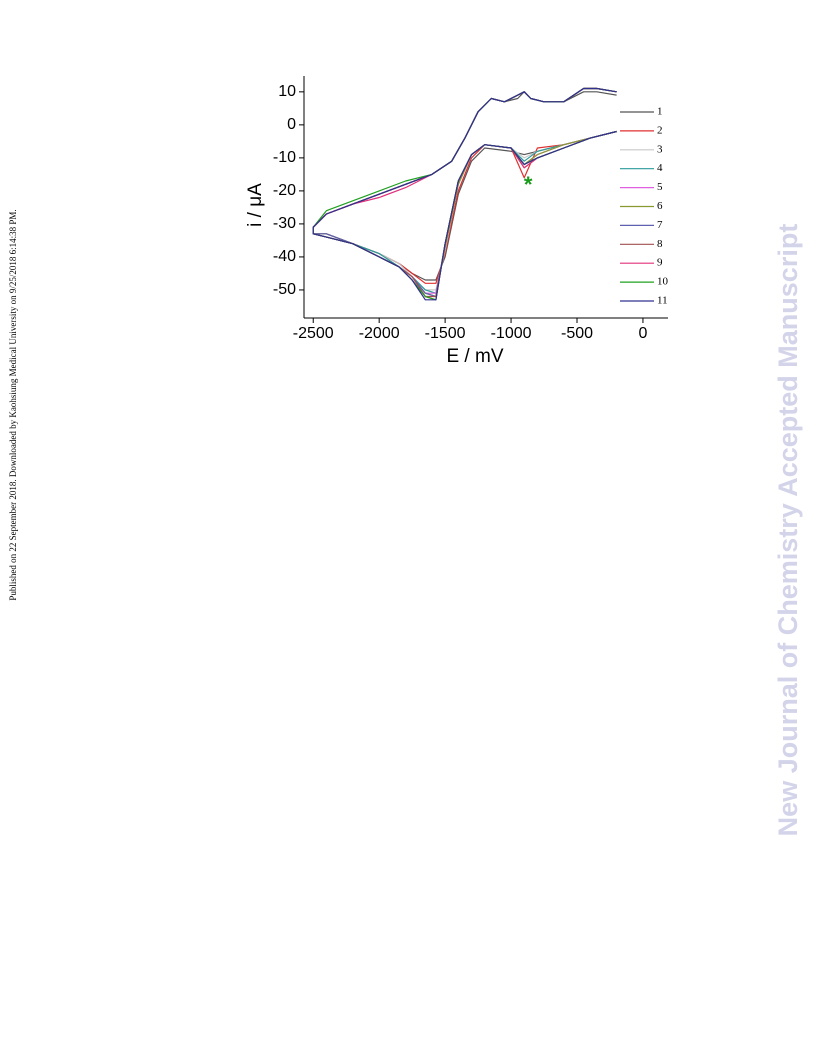 The height and width of the screenshot is (1056, 816). What do you see at coordinates (474, 356) in the screenshot?
I see `x-axis-label: E / mV` at bounding box center [474, 356].